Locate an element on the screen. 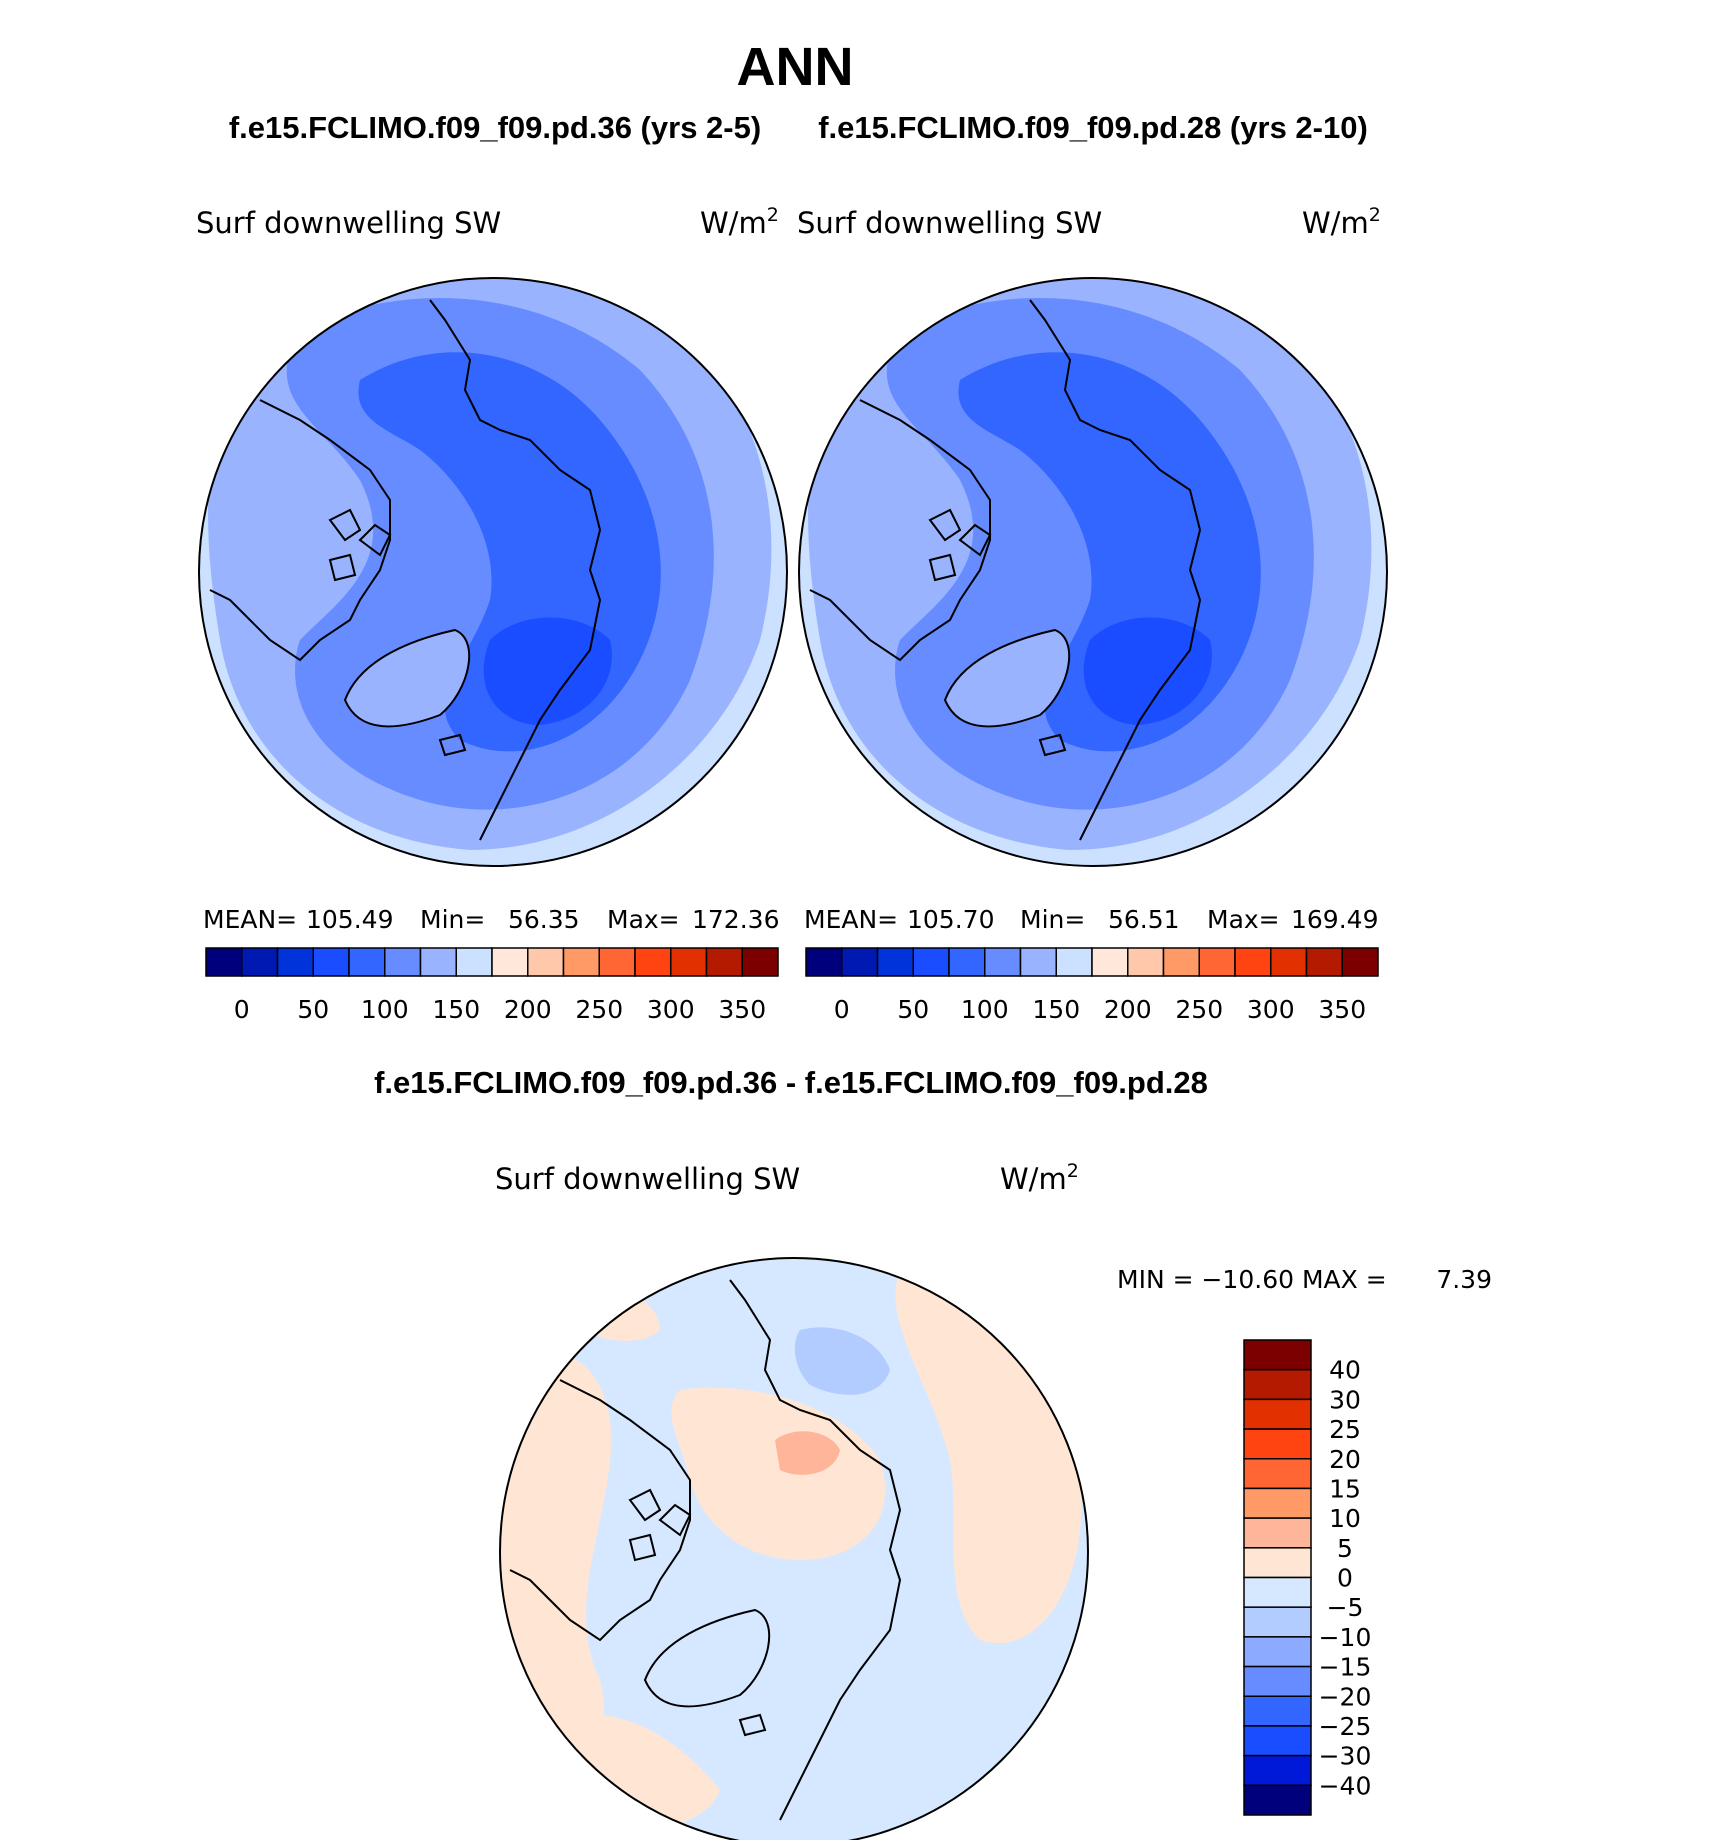 The width and height of the screenshot is (1710, 1840). colorbar-tick-label: 25 is located at coordinates (1345, 1429).